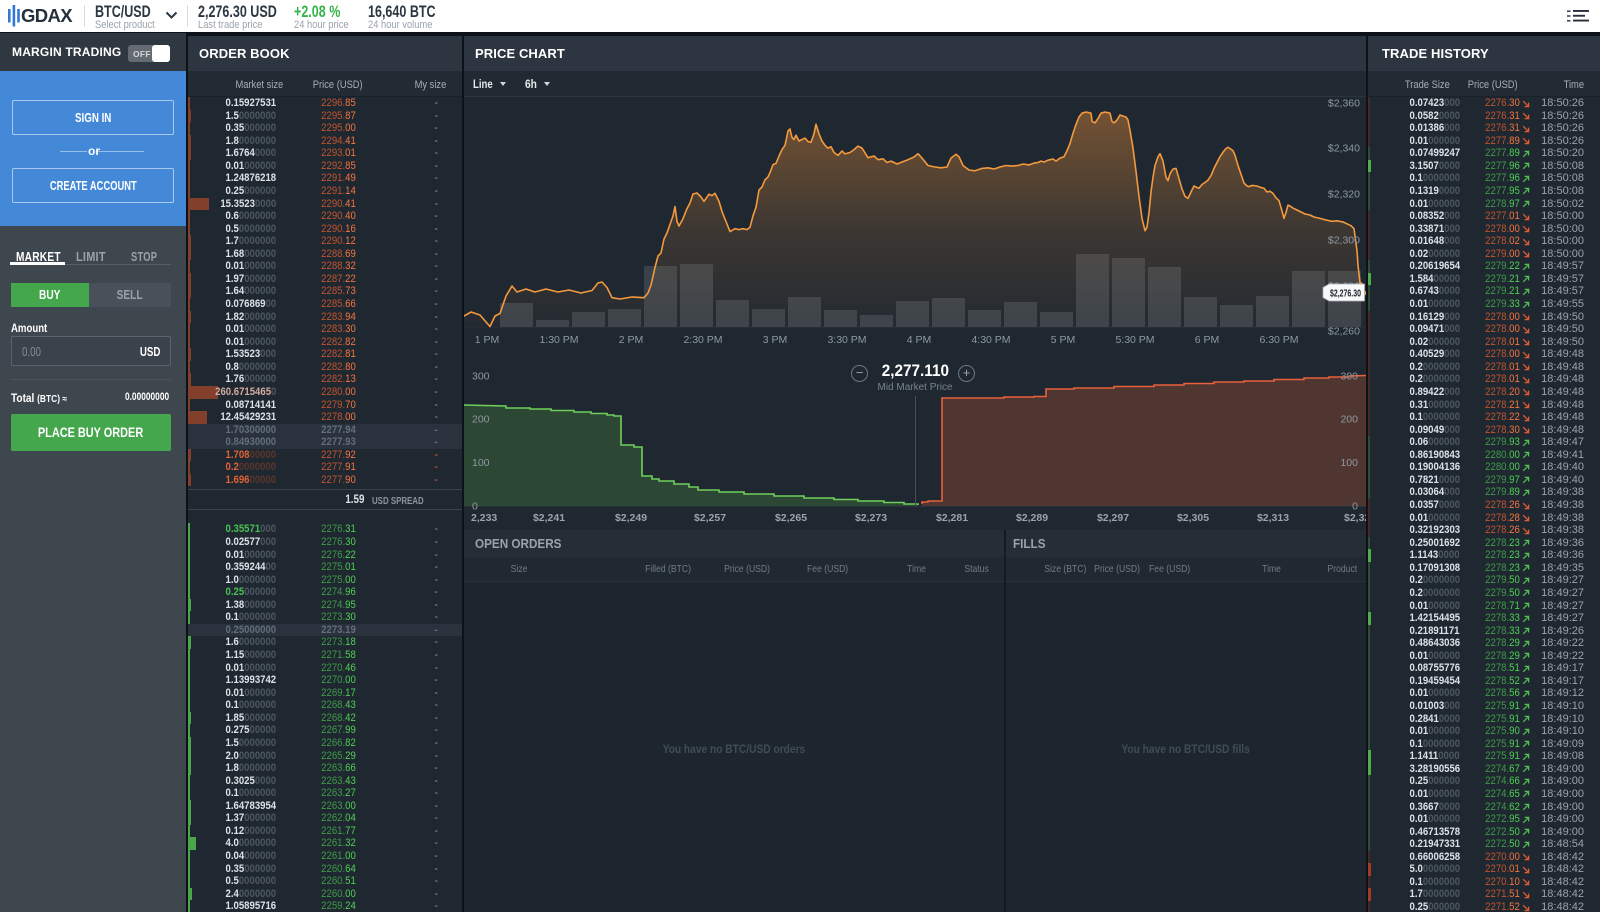  I want to click on svg-text: $2,313, so click(1273, 518).